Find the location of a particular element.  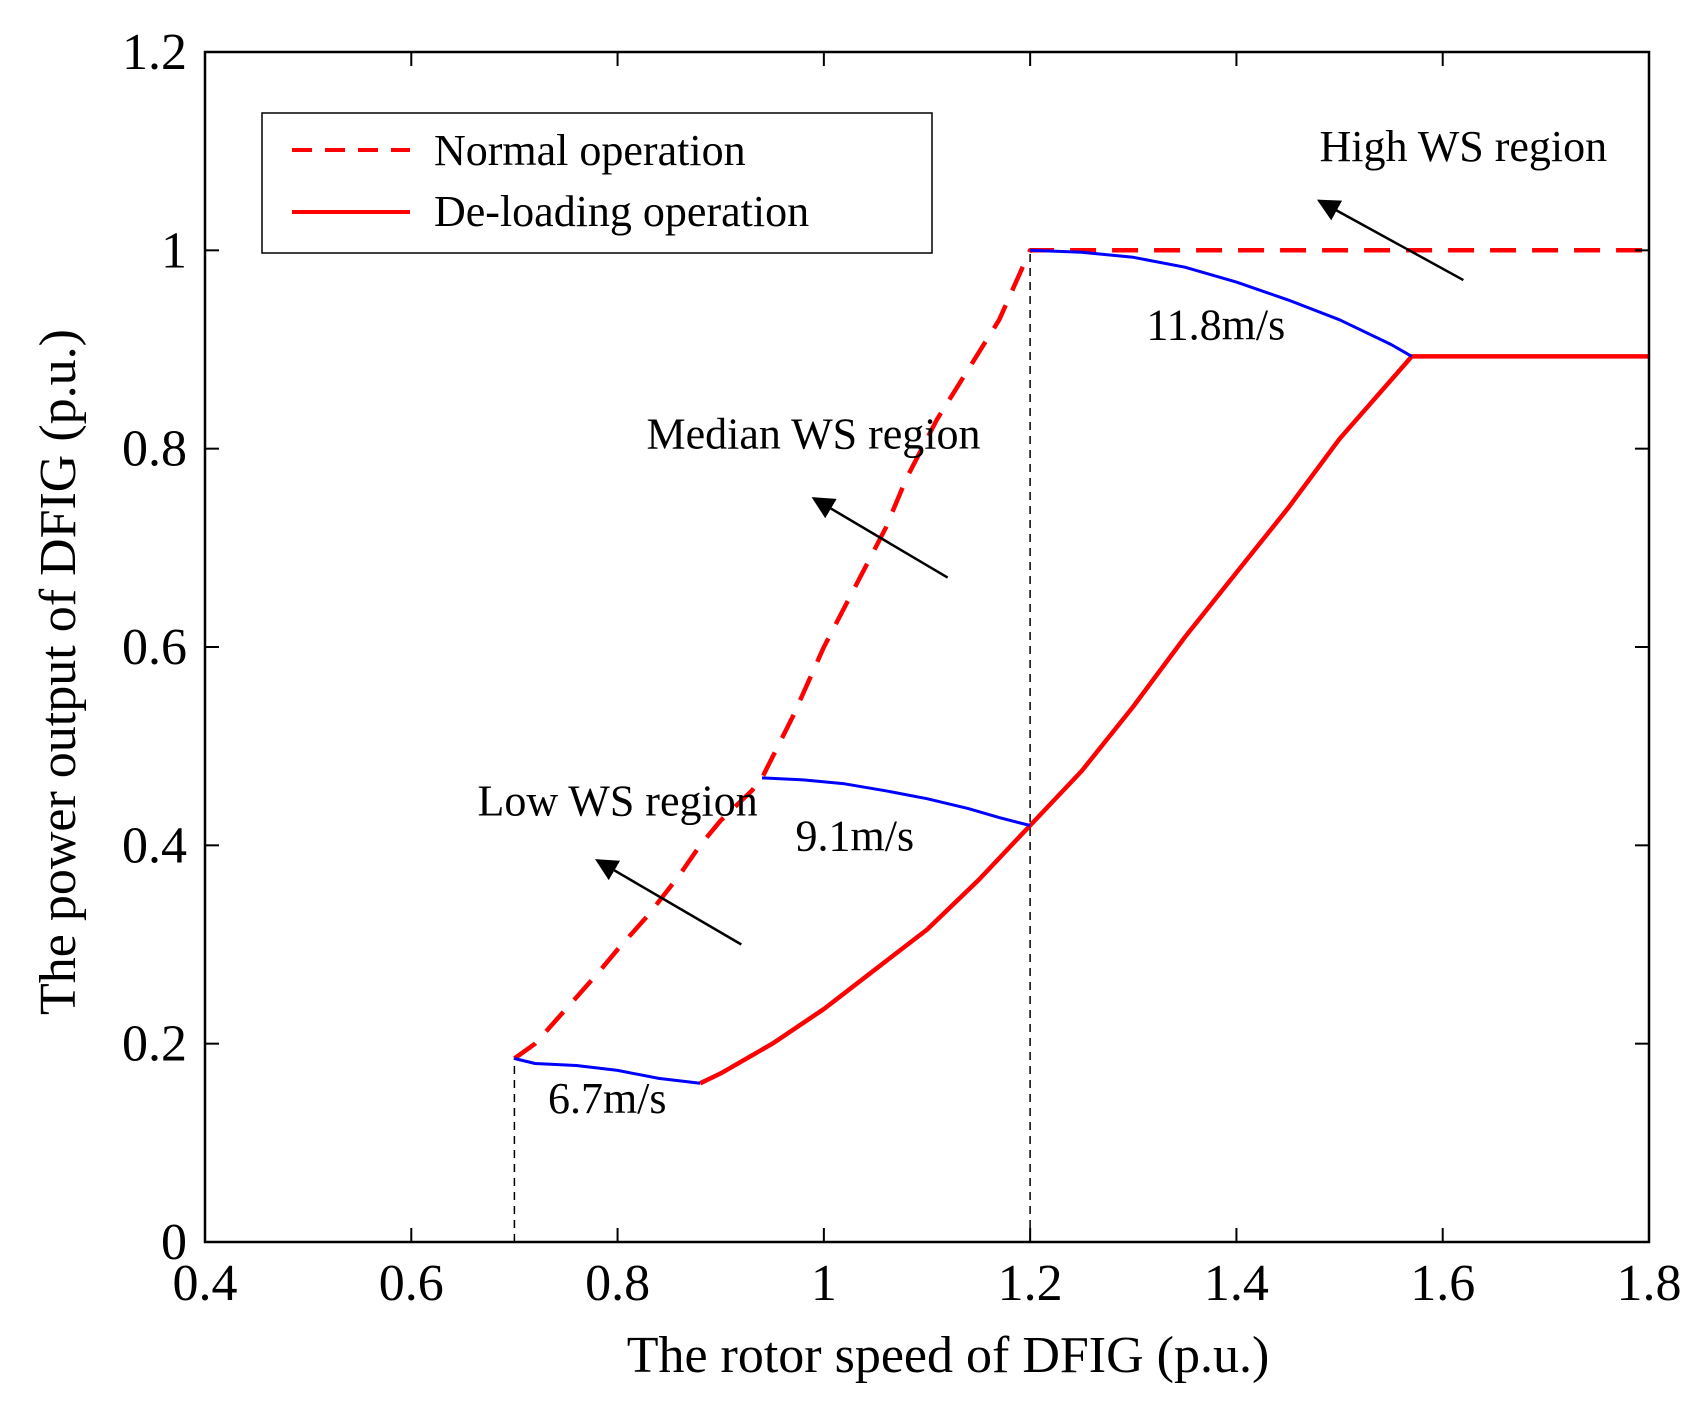

x-tick-label: 1.4 is located at coordinates (1236, 1283).